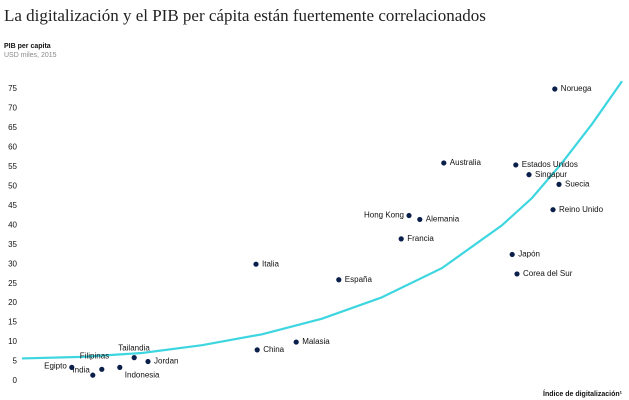 The height and width of the screenshot is (400, 629). What do you see at coordinates (12, 263) in the screenshot?
I see `y-tick-label: 30` at bounding box center [12, 263].